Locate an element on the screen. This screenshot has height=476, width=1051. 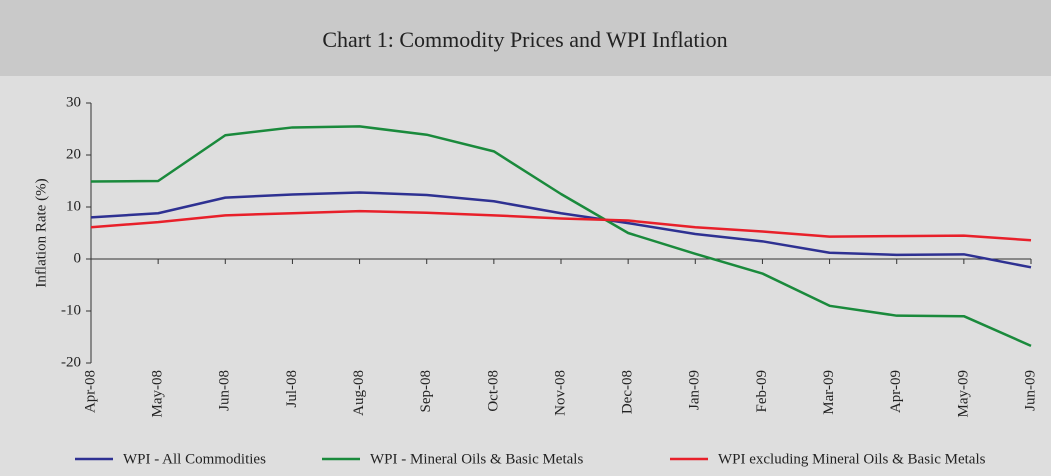
x-tick-label: Sep-08 is located at coordinates (426, 391).